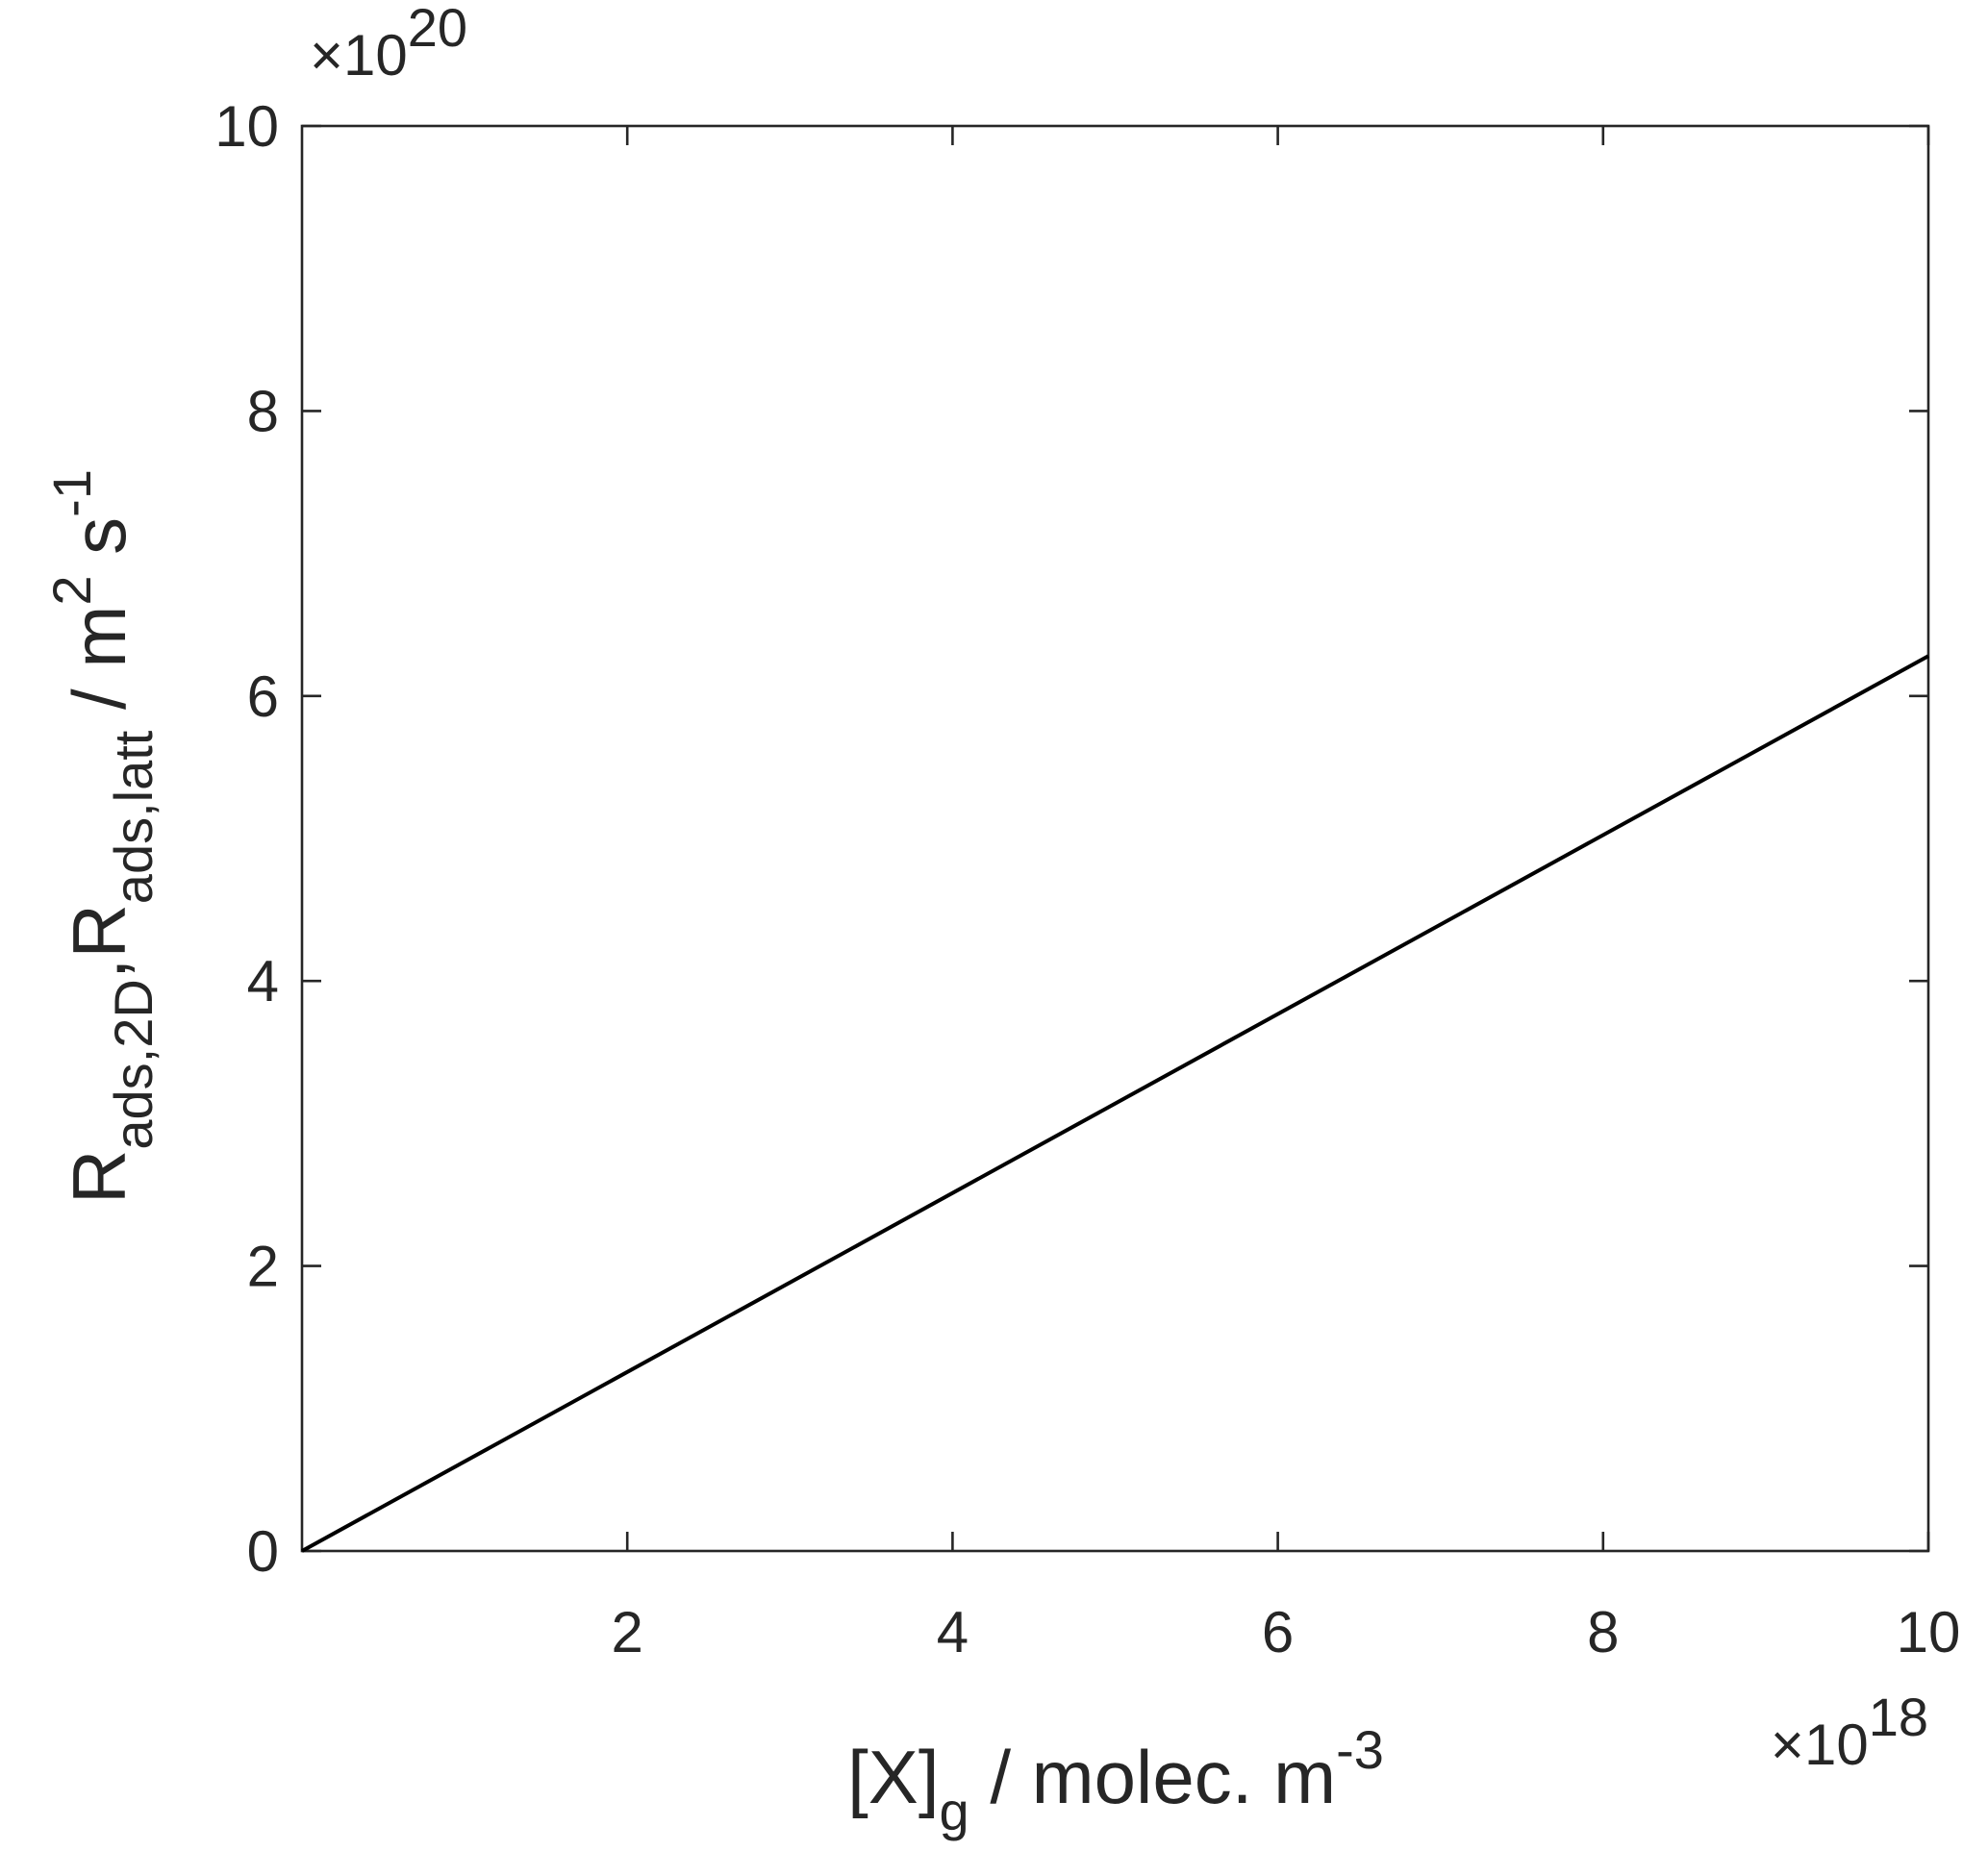 The height and width of the screenshot is (1876, 1988). What do you see at coordinates (1898, 1717) in the screenshot?
I see `x-multiplier-exponent: 18` at bounding box center [1898, 1717].